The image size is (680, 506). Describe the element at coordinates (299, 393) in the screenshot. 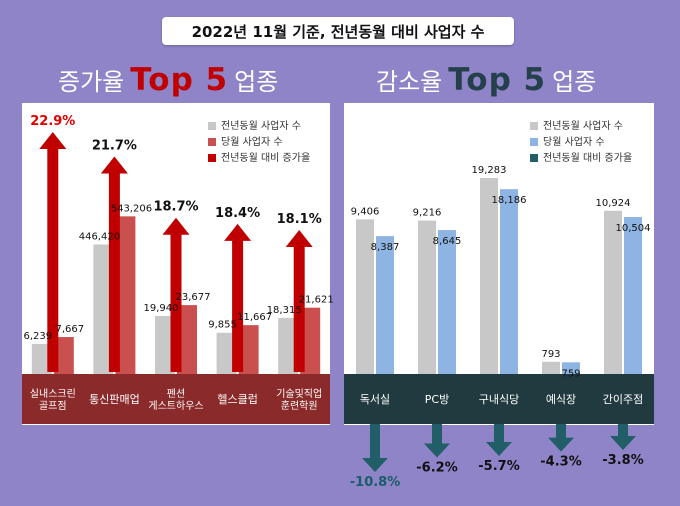

I see `left-category-label-line: 기술및직업` at that location.